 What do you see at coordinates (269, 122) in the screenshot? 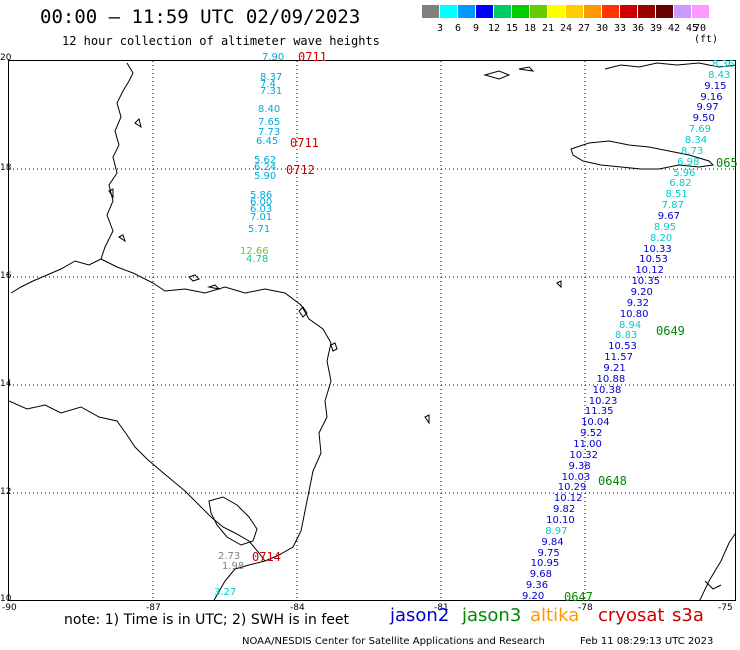
I see `wave-value: 7.65` at bounding box center [269, 122].